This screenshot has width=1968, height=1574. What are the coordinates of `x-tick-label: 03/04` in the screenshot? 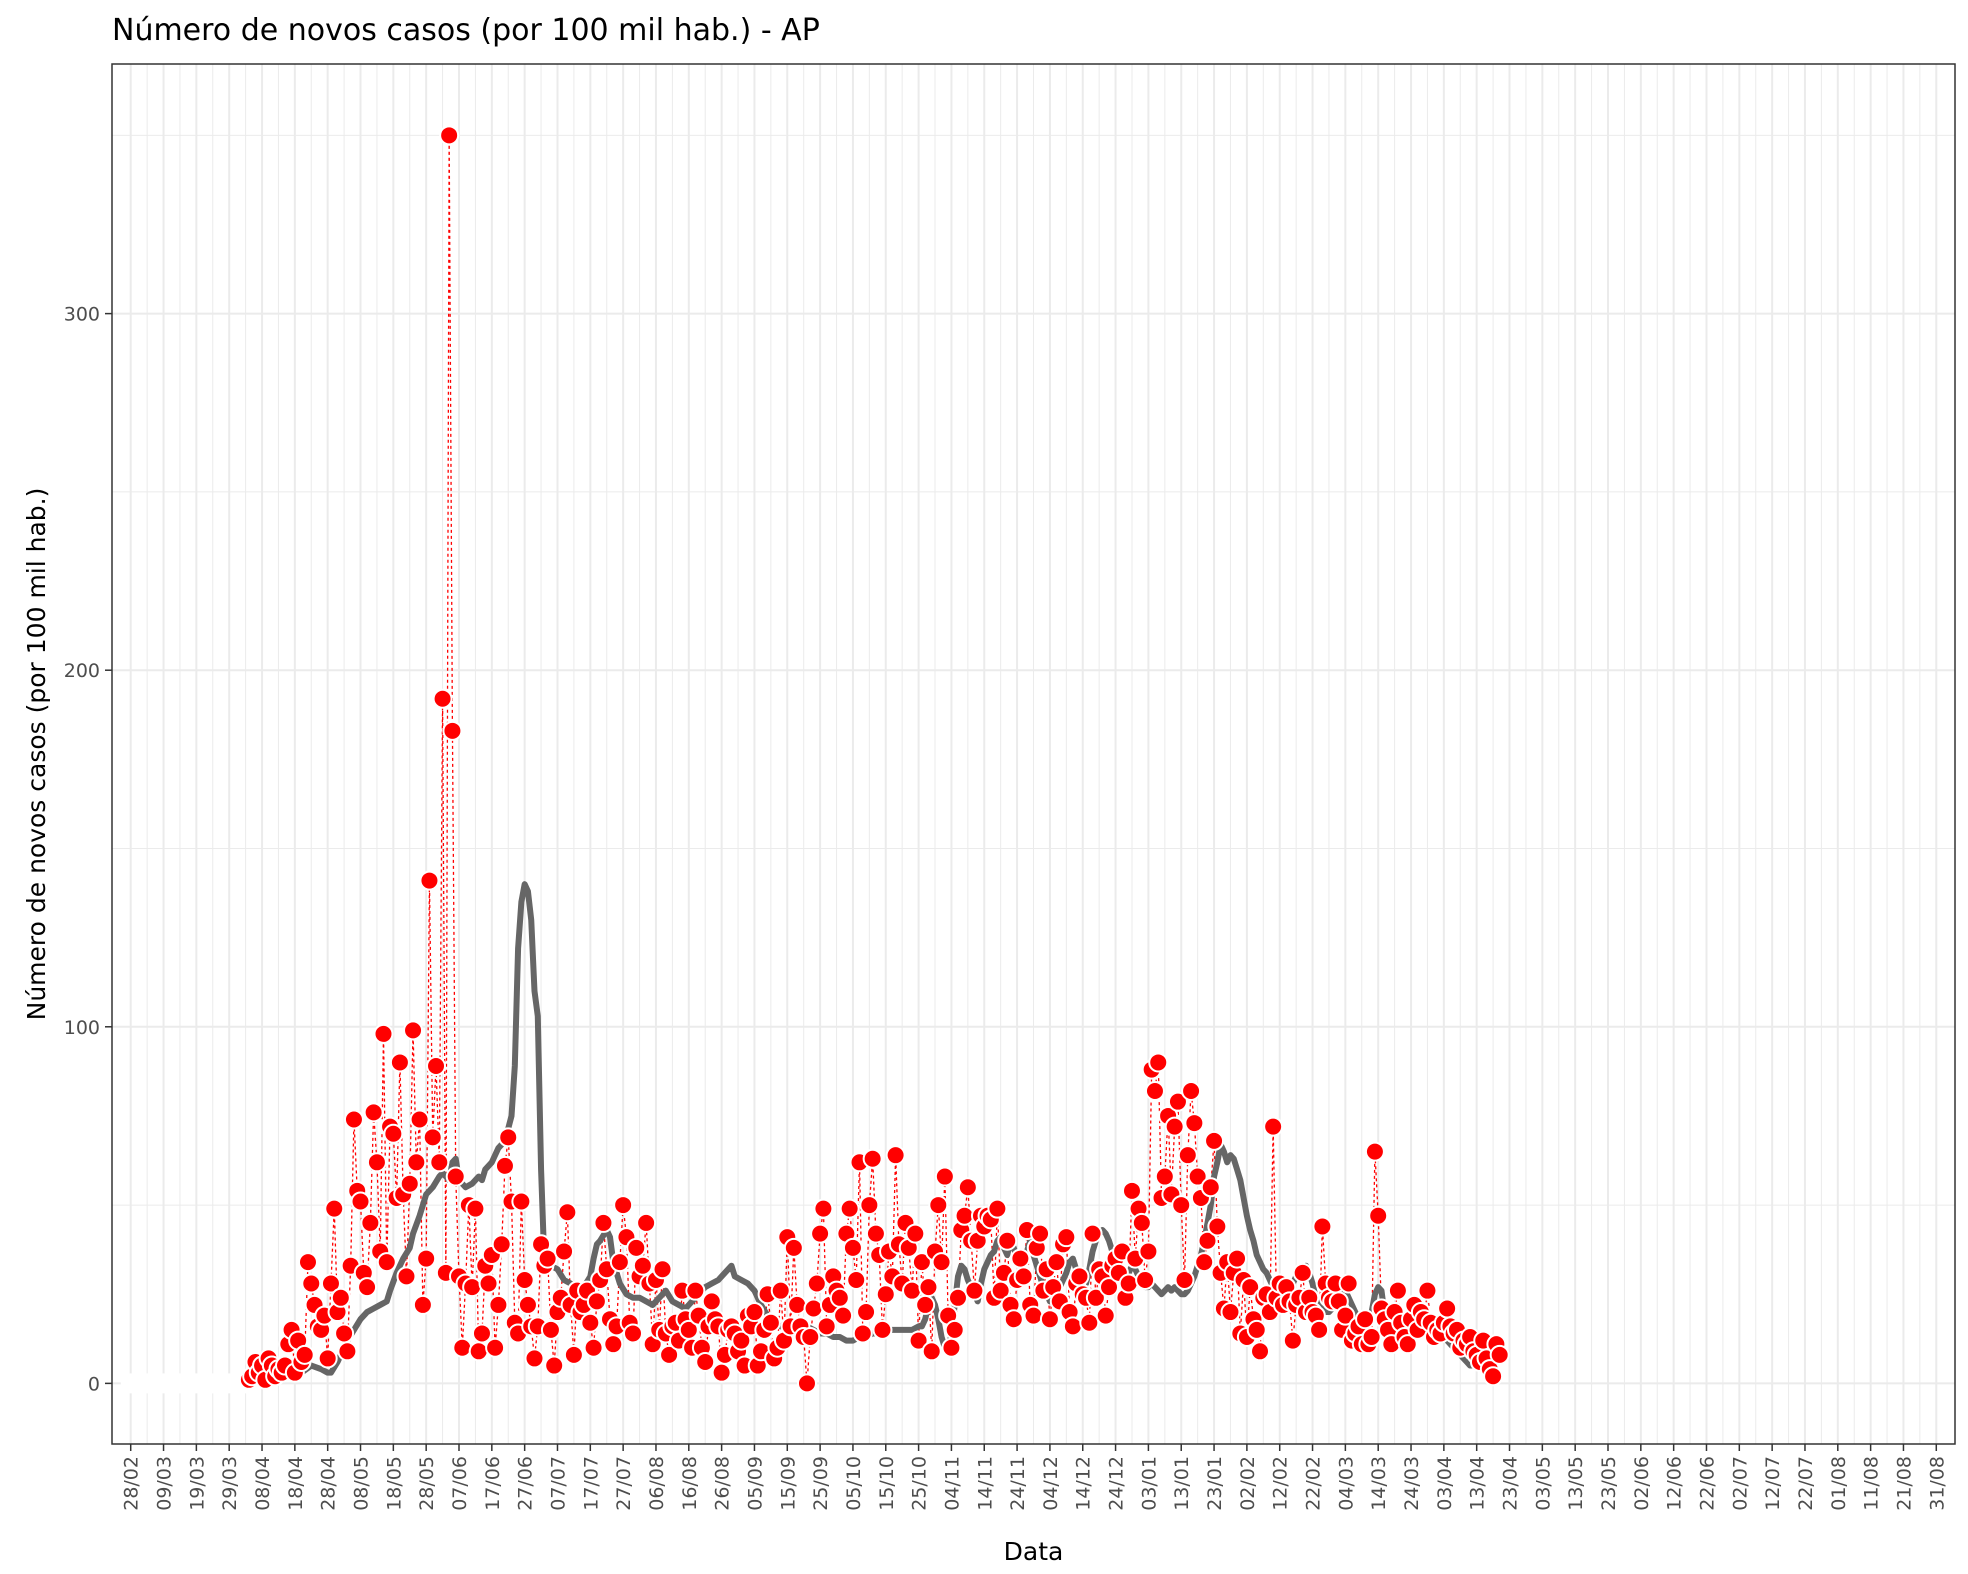 It's located at (1445, 1483).